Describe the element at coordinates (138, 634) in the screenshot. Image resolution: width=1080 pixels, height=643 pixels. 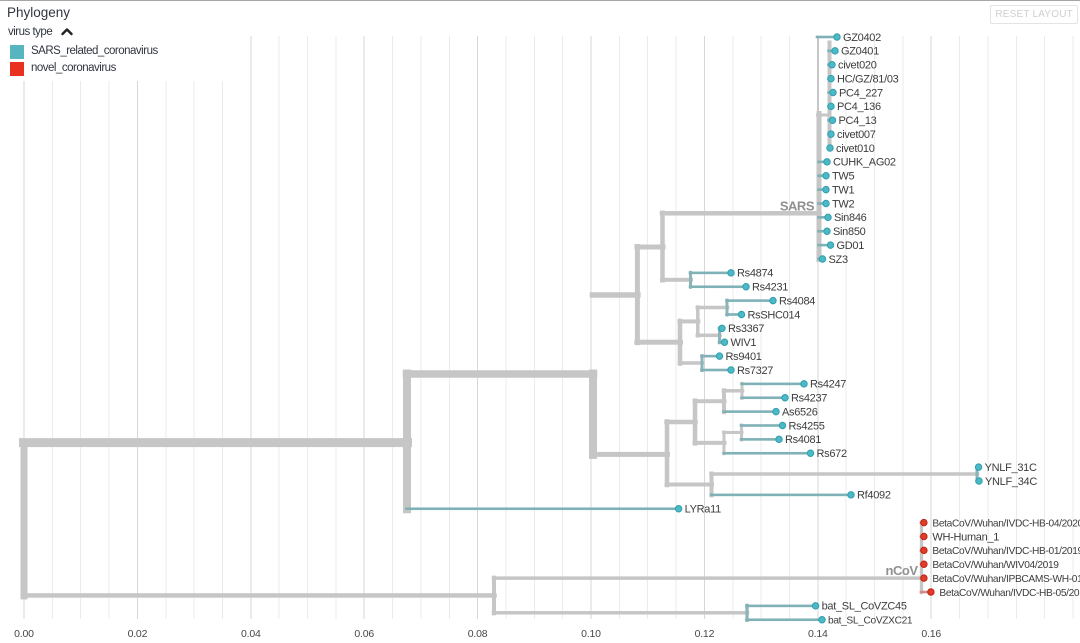
I see `svg-text: 0.02` at that location.